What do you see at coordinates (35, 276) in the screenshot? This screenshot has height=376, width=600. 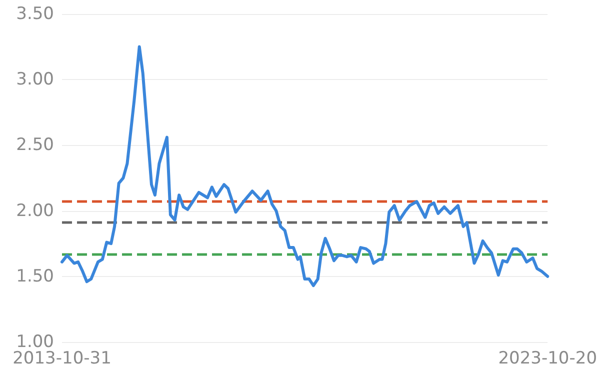 I see `y-tick-label: 1.50` at bounding box center [35, 276].